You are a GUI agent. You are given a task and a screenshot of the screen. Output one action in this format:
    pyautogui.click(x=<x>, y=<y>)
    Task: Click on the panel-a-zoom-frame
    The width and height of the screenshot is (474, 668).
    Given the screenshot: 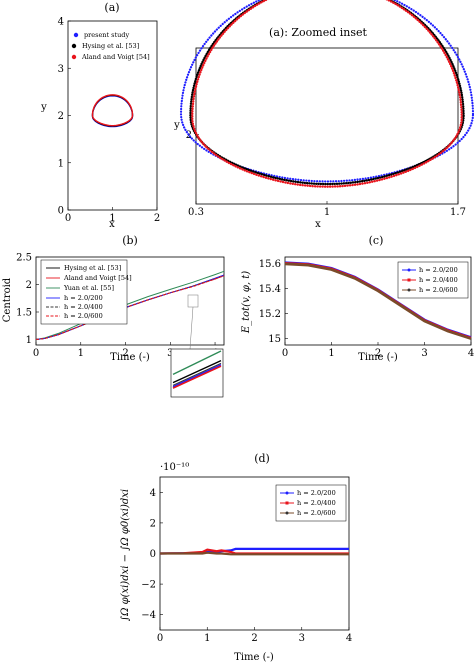 What is the action you would take?
    pyautogui.click(x=327, y=126)
    